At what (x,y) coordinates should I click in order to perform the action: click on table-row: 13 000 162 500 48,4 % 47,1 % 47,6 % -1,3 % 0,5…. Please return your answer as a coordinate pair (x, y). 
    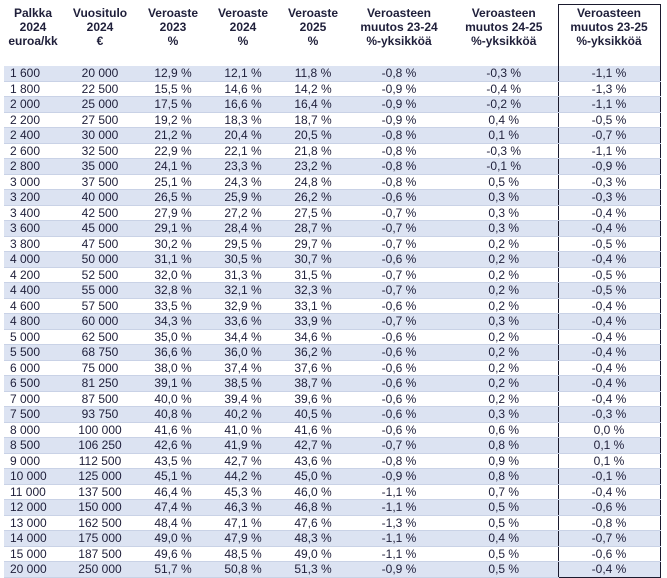
    Looking at the image, I should click on (332, 523).